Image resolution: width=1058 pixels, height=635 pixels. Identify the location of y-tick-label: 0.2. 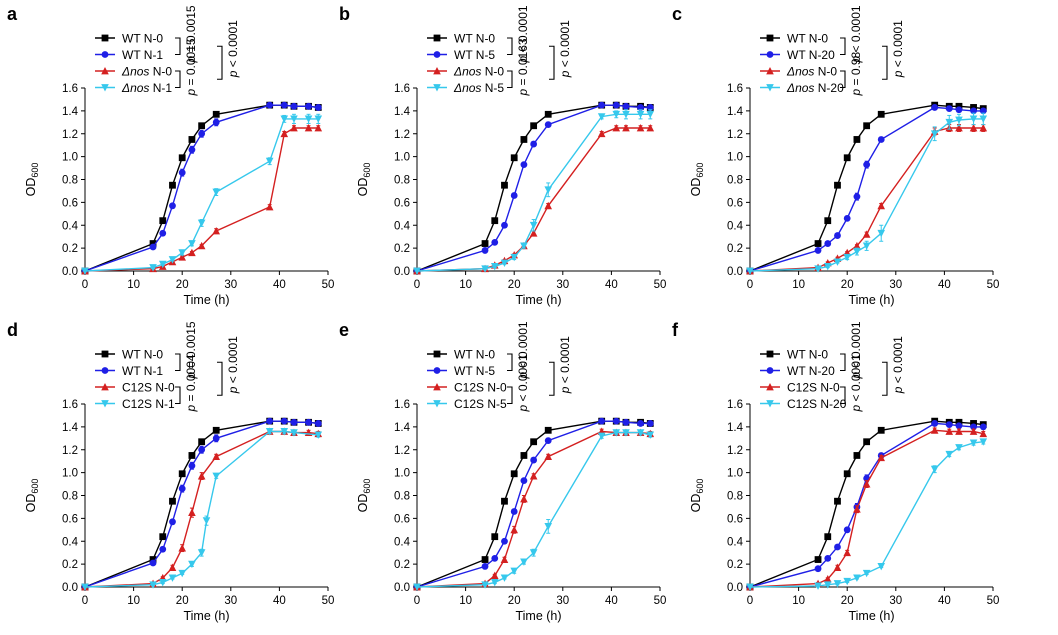
(402, 249).